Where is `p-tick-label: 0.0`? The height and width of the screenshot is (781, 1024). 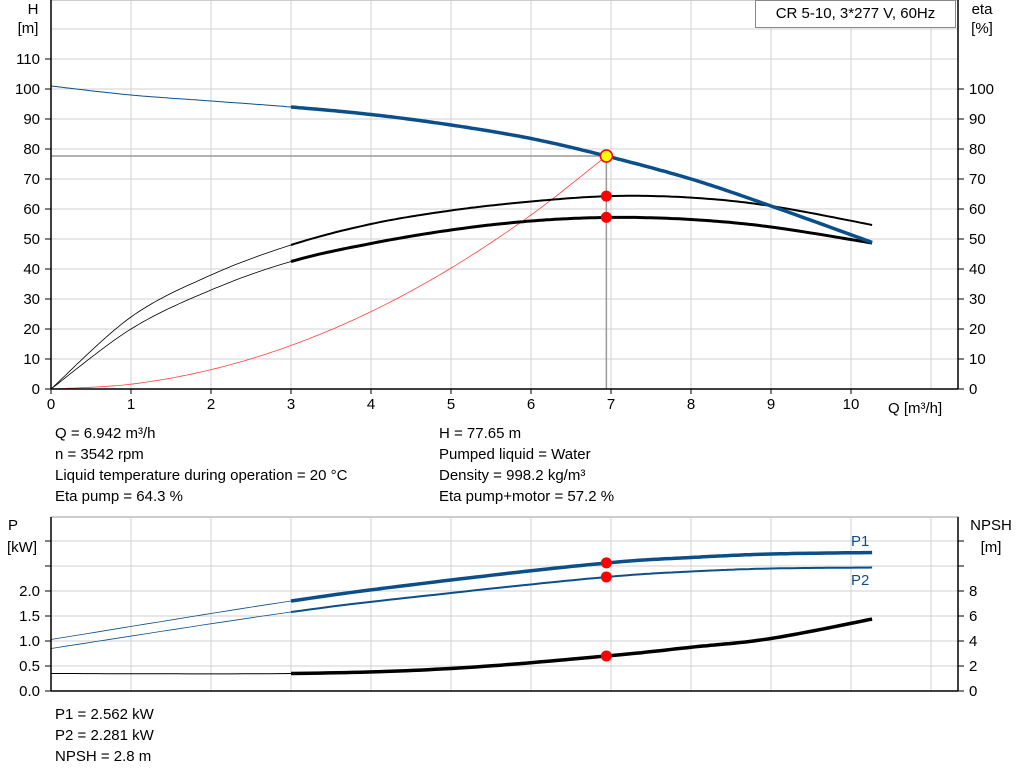 p-tick-label: 0.0 is located at coordinates (29, 691).